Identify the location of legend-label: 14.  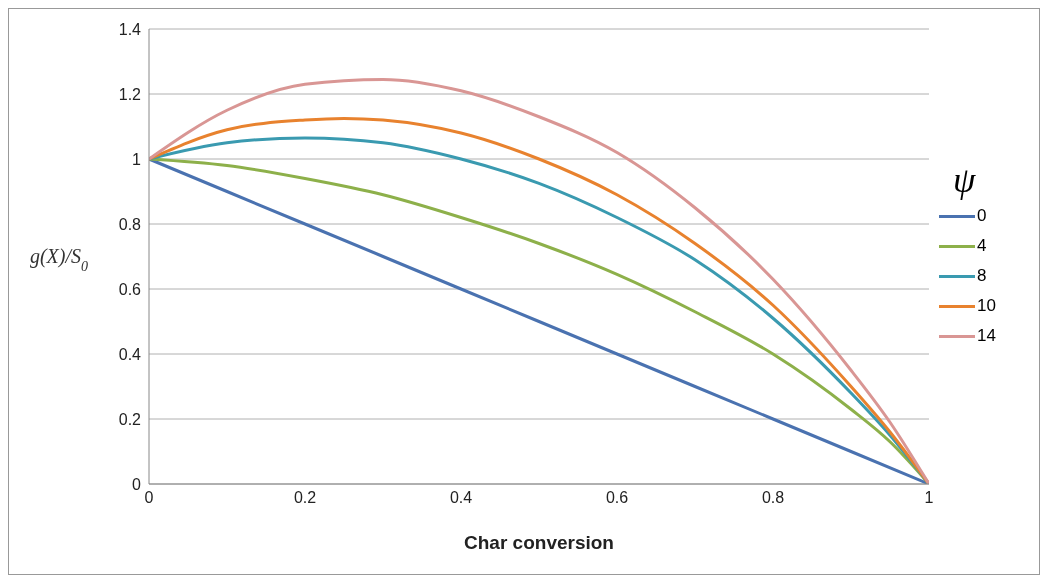
(986, 336).